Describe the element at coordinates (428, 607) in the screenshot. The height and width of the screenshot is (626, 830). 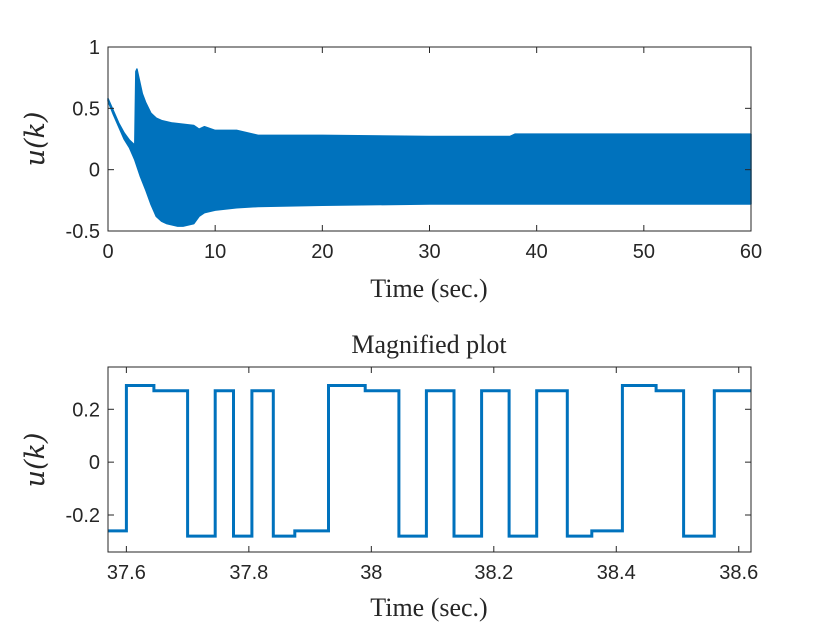
I see `magnified-x-axis-label: Time (sec.)` at that location.